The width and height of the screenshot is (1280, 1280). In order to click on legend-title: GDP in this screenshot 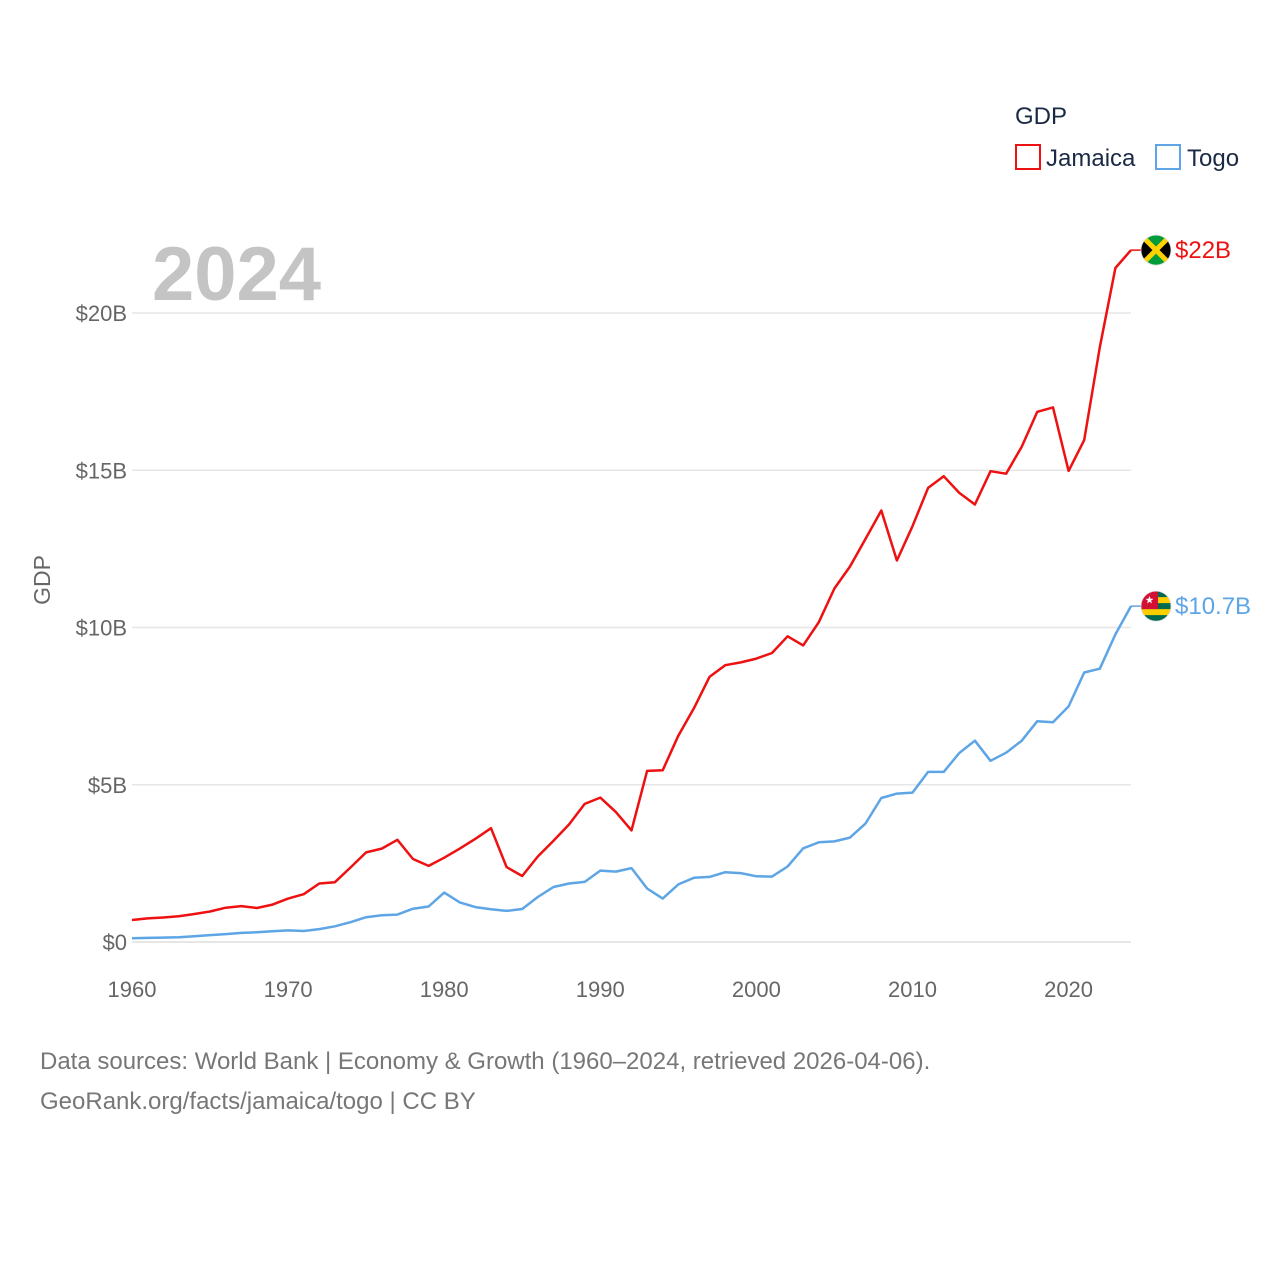, I will do `click(1041, 116)`.